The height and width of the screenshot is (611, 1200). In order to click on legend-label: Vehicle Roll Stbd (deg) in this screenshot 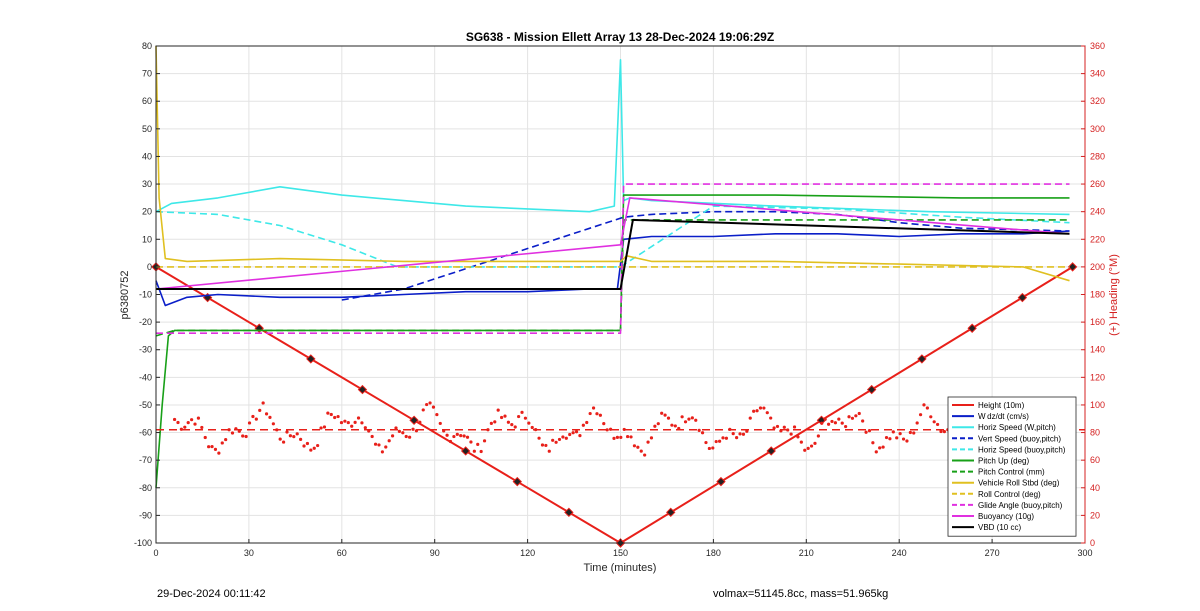, I will do `click(1019, 483)`.